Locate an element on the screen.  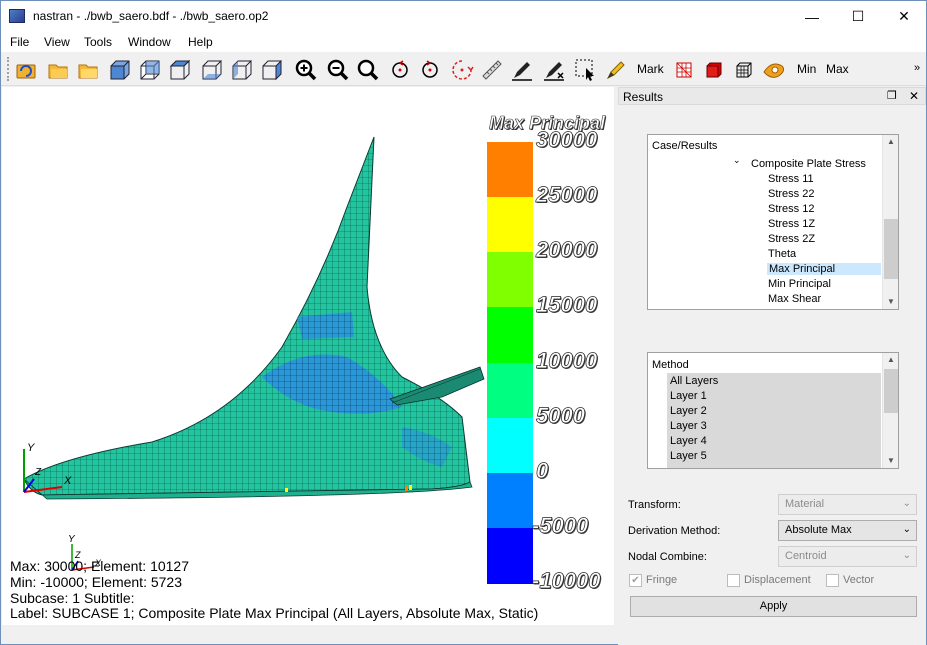
view-bottom-icon is located at coordinates (212, 70).